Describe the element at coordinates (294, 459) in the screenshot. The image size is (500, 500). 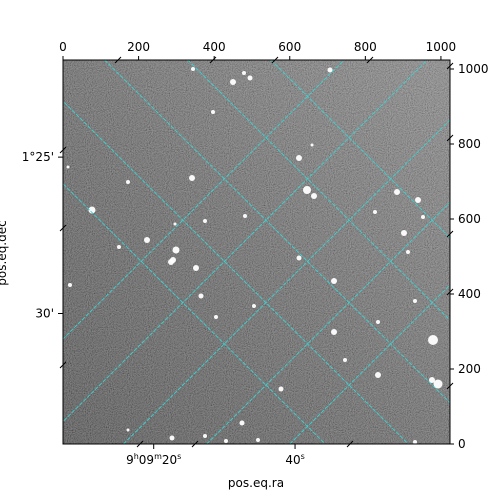
I see `ra-tick-label: 40s` at that location.